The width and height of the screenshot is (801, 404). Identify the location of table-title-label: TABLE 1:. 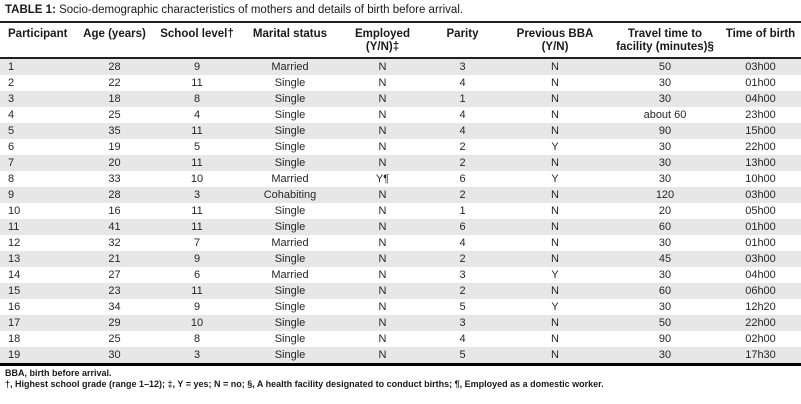
(30, 10).